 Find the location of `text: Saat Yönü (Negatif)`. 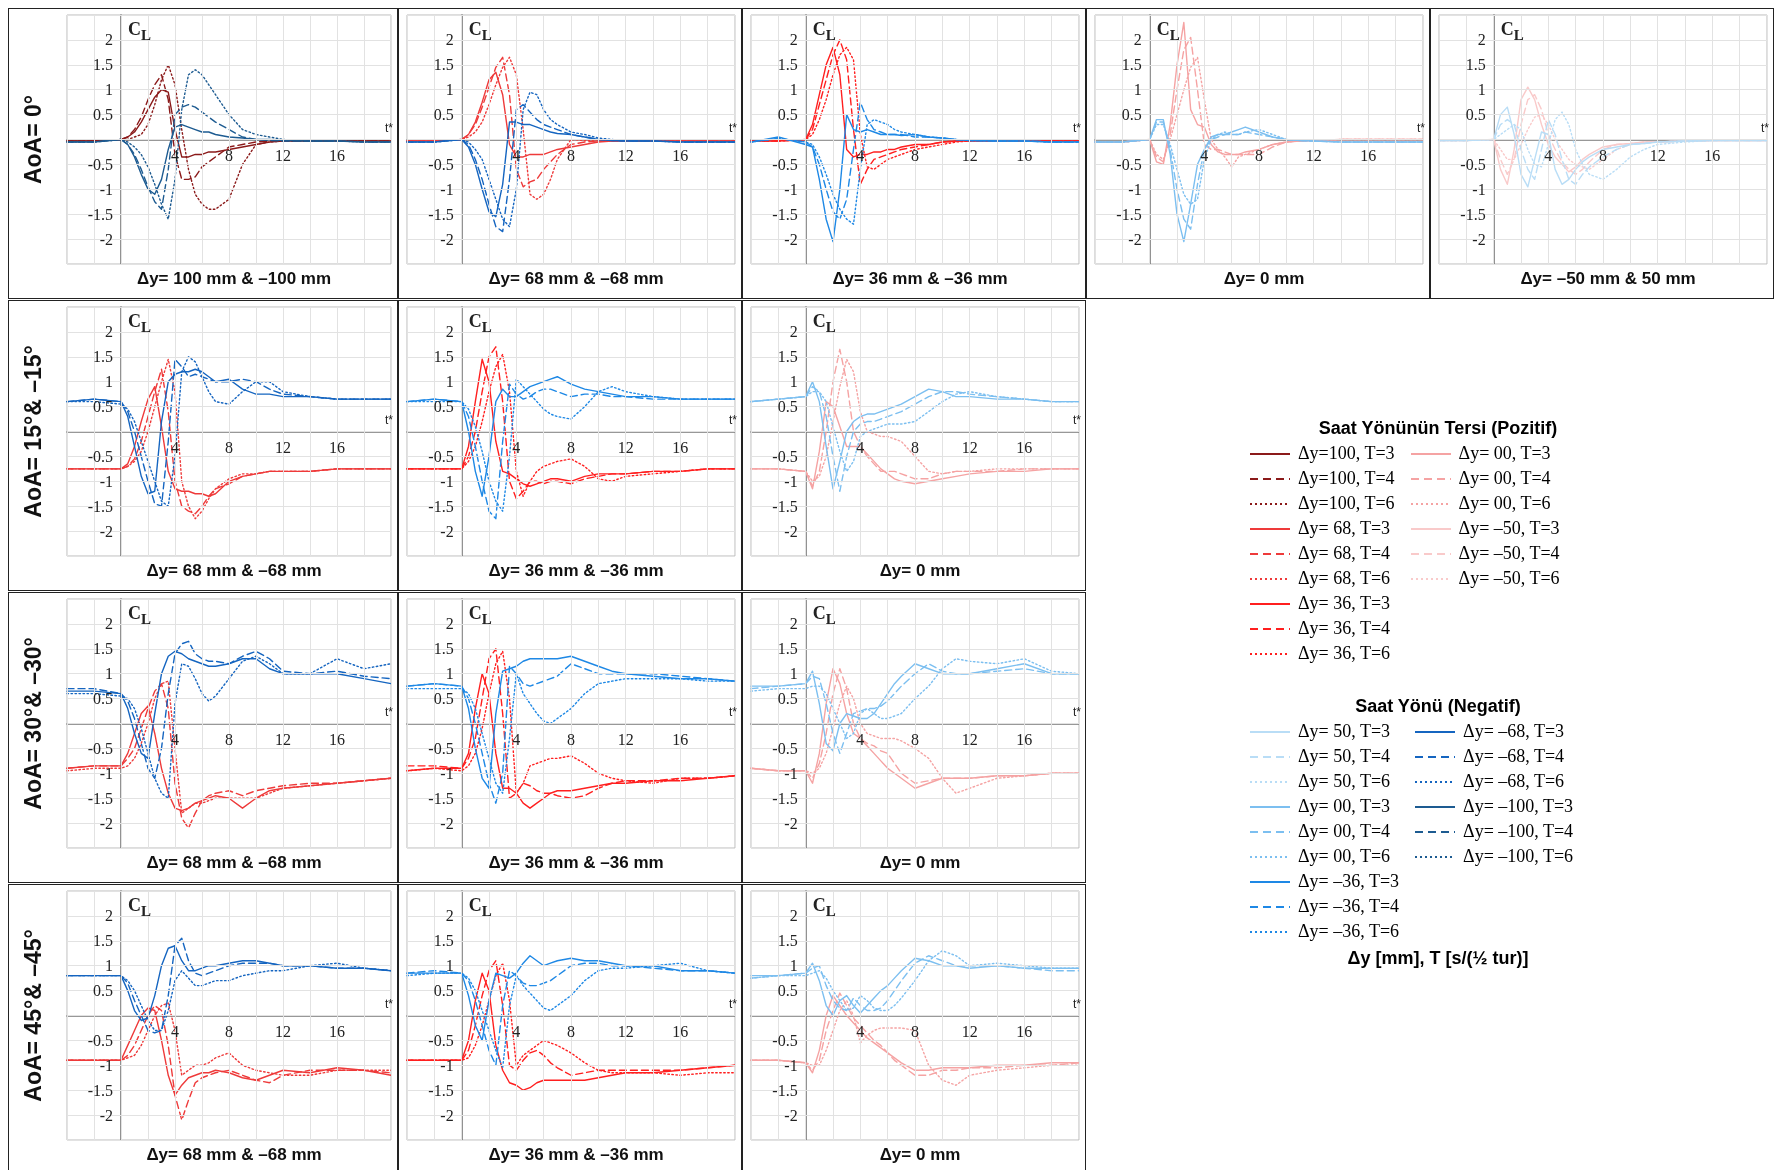

text: Saat Yönü (Negatif) is located at coordinates (1438, 706).